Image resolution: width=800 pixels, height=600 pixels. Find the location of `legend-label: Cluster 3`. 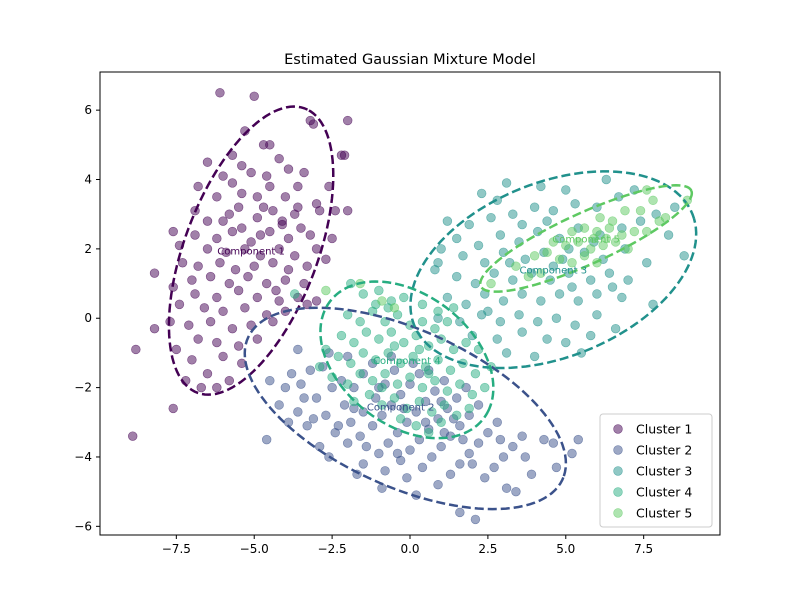

legend-label: Cluster 3 is located at coordinates (664, 471).